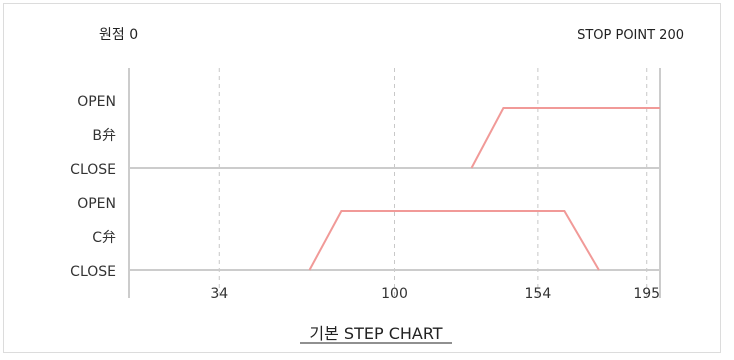 This screenshot has height=360, width=734. What do you see at coordinates (219, 294) in the screenshot?
I see `x-tick-label: 34` at bounding box center [219, 294].